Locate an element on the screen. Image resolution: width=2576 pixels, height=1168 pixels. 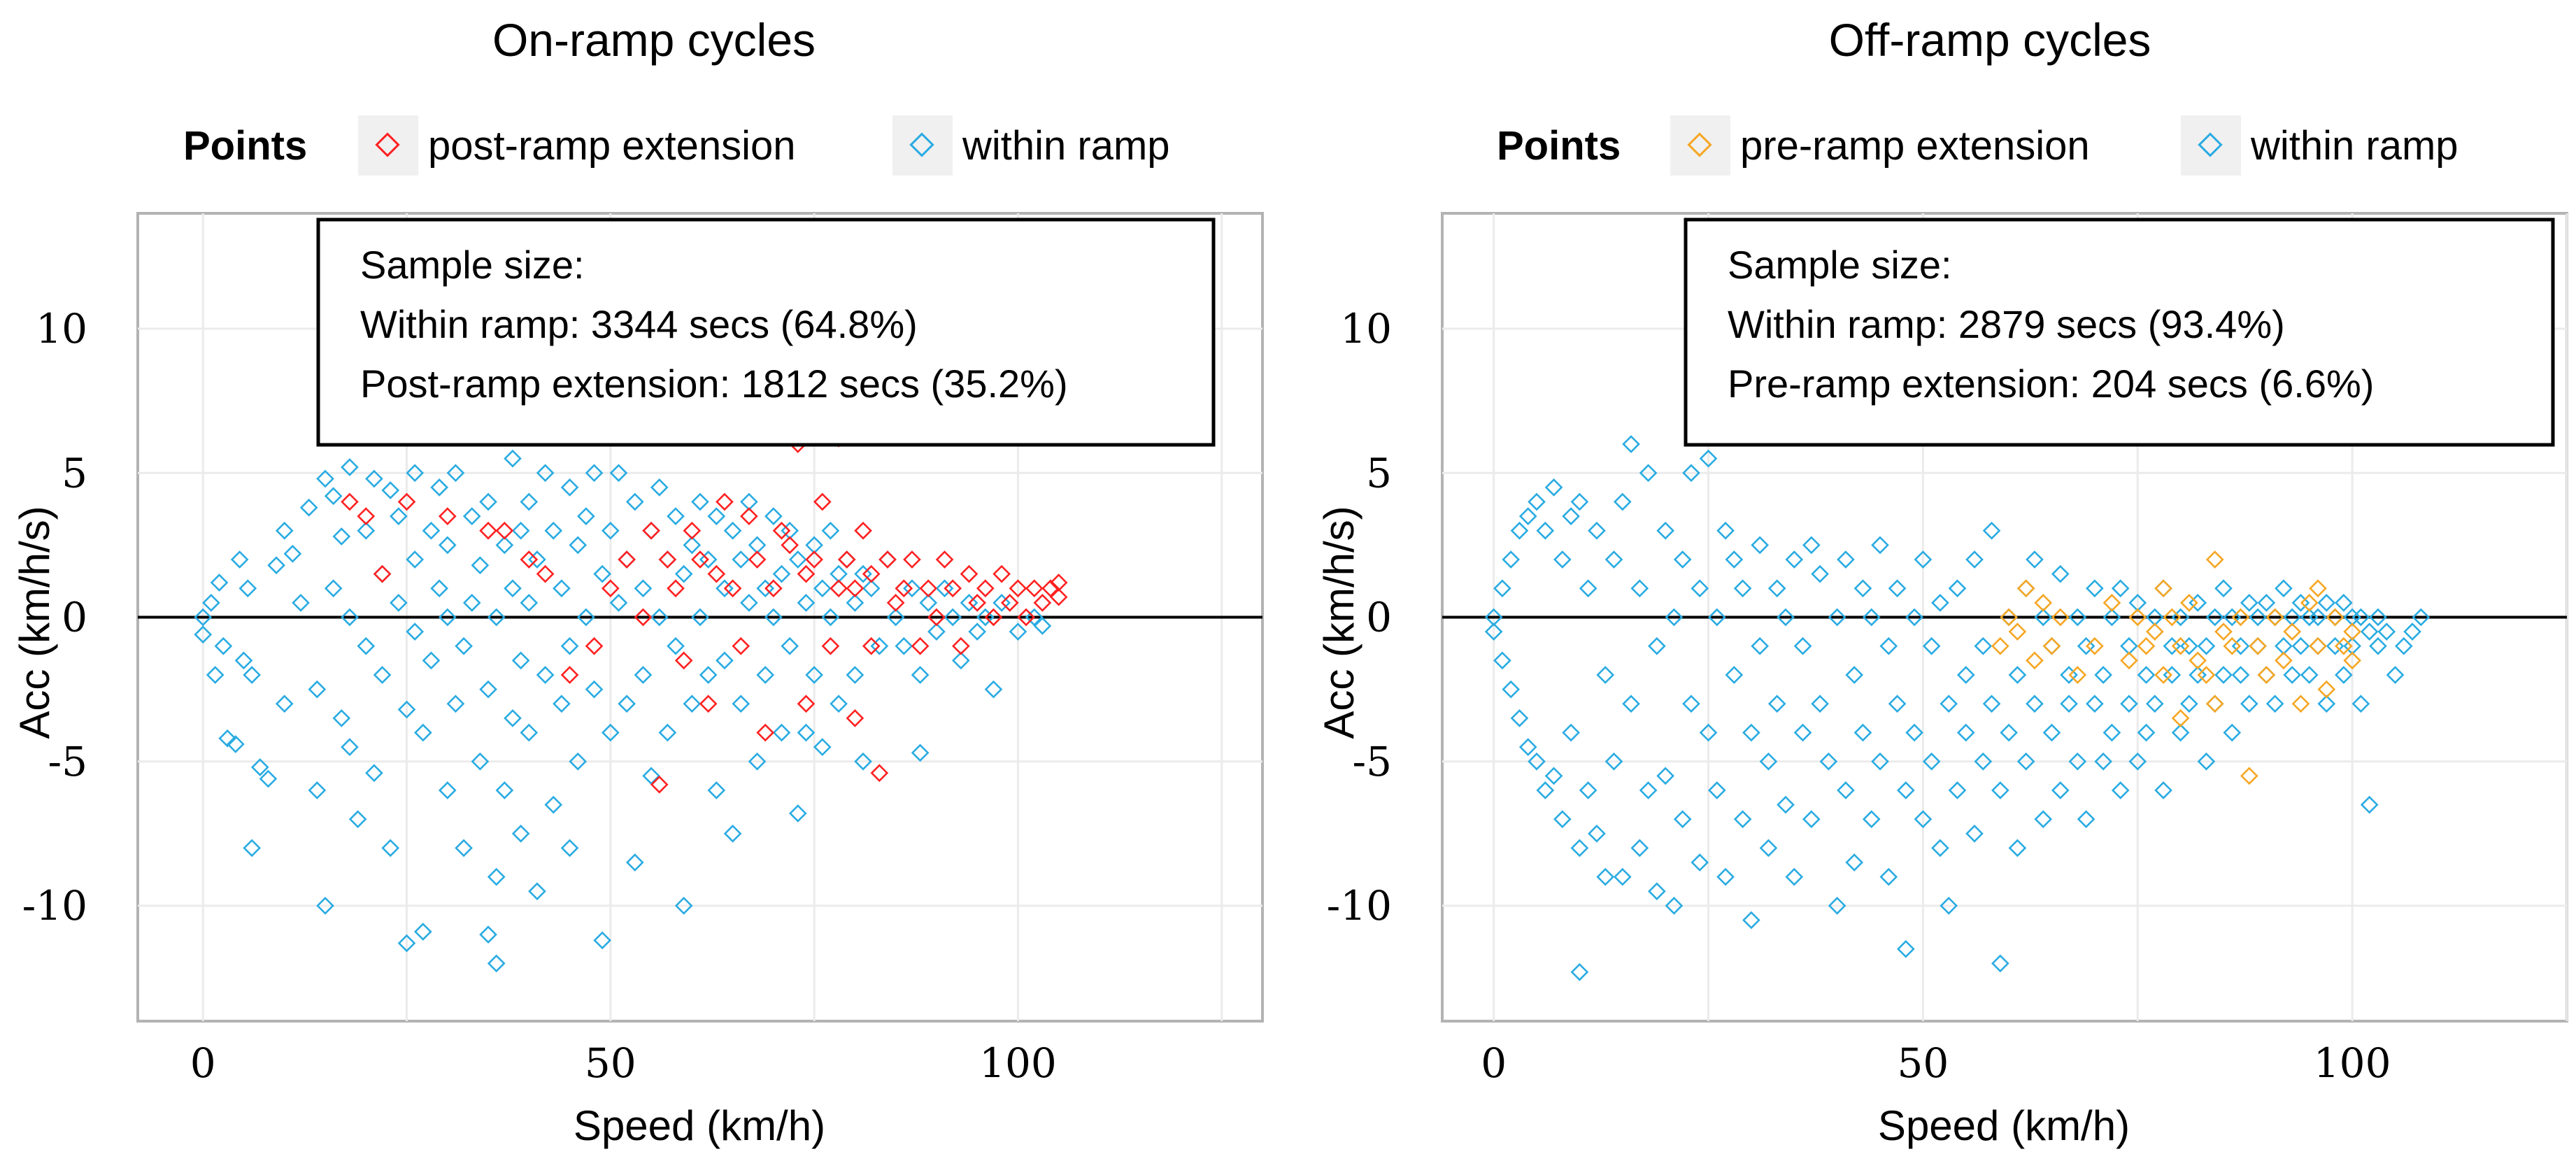
legend-key-bg is located at coordinates (1700, 145).